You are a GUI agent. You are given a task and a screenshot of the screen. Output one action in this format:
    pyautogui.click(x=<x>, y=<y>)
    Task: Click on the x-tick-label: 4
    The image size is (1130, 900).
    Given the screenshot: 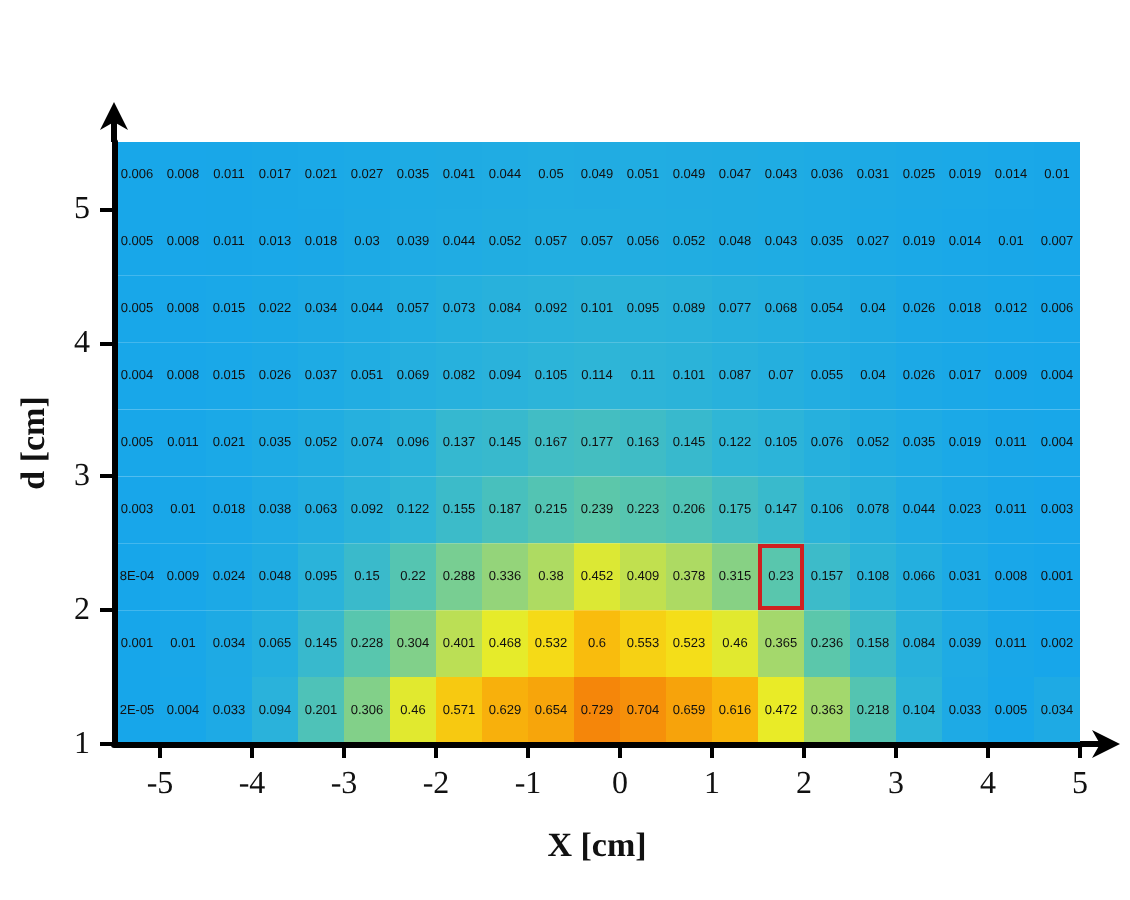 What is the action you would take?
    pyautogui.click(x=988, y=784)
    